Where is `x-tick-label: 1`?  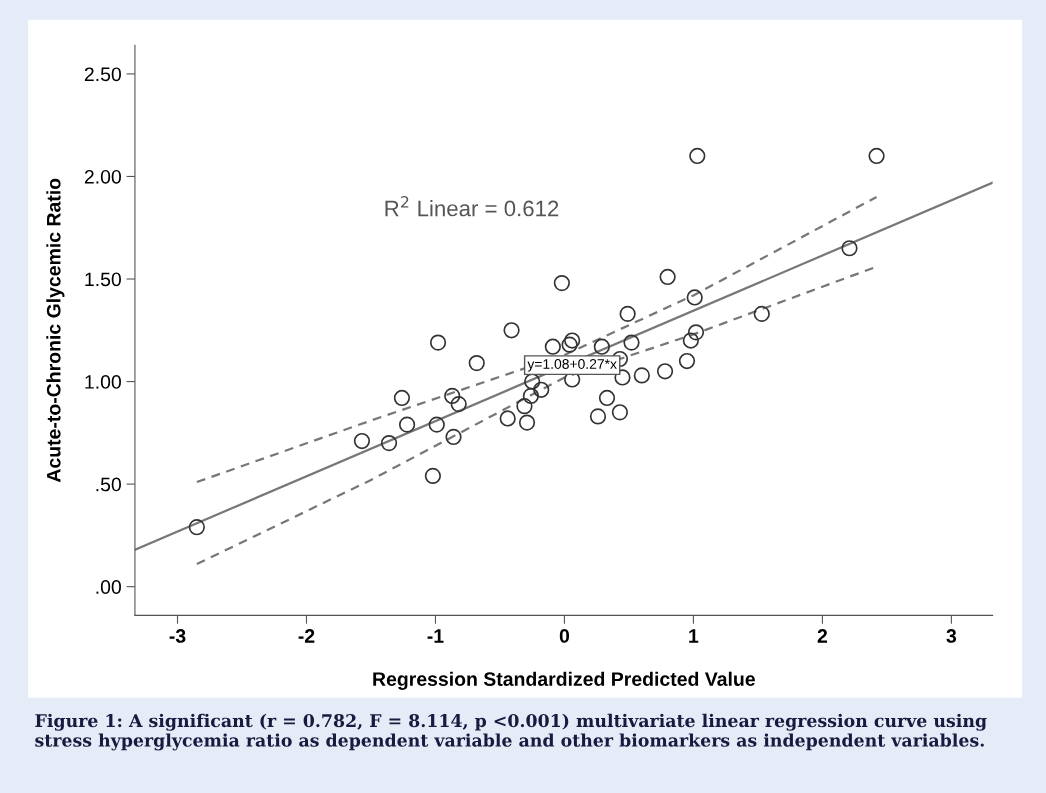 x-tick-label: 1 is located at coordinates (694, 636).